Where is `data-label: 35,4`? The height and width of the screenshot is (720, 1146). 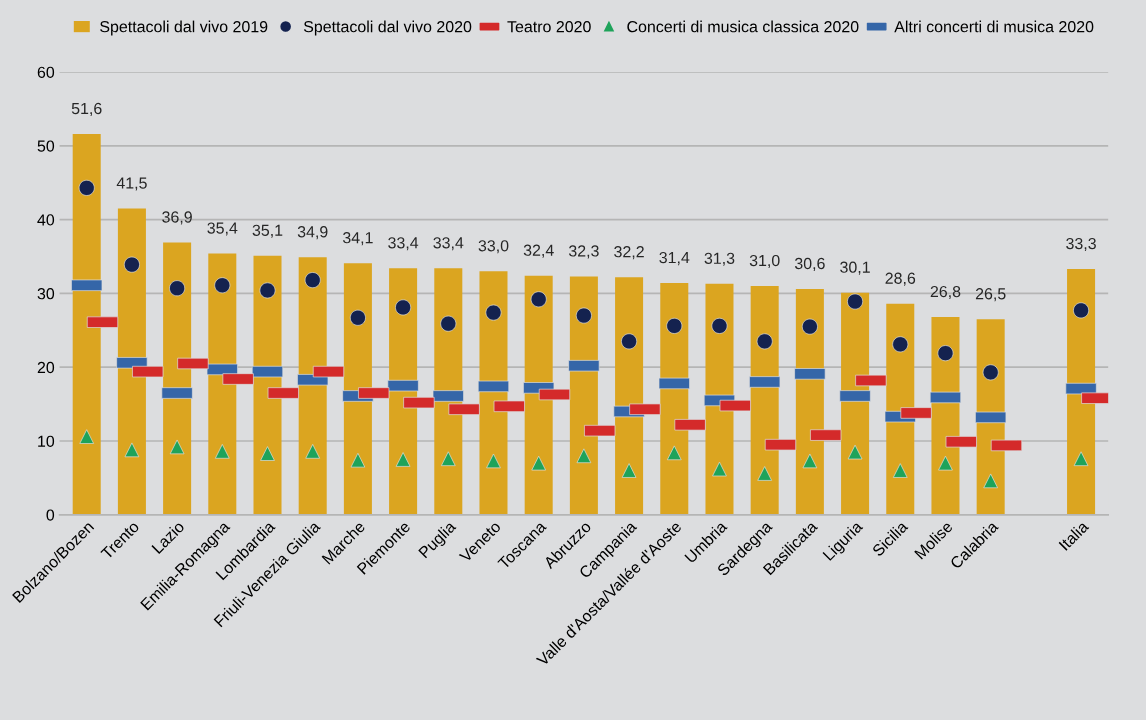 data-label: 35,4 is located at coordinates (222, 229).